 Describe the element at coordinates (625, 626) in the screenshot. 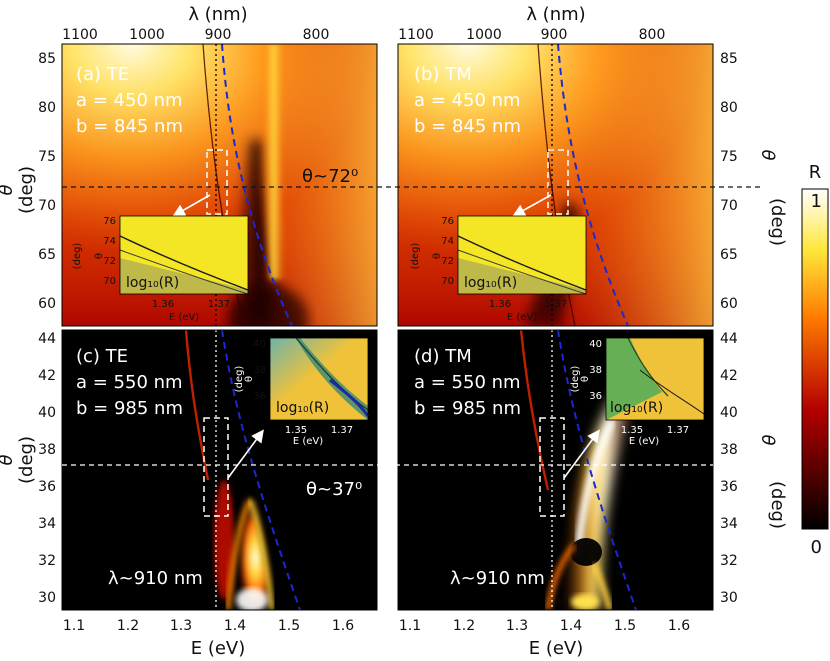

I see `bottom-tick-right: 1.5` at that location.